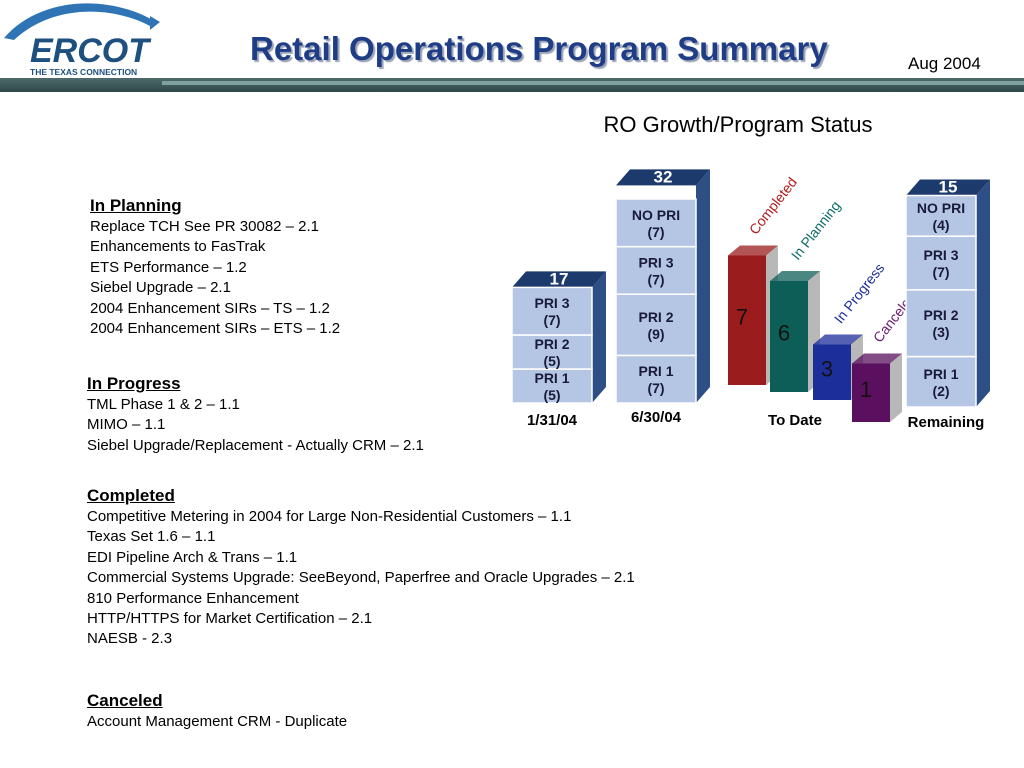 This screenshot has height=768, width=1024. Describe the element at coordinates (205, 226) in the screenshot. I see `list-item: Replace TCH See PR 30082 – 2.1` at that location.